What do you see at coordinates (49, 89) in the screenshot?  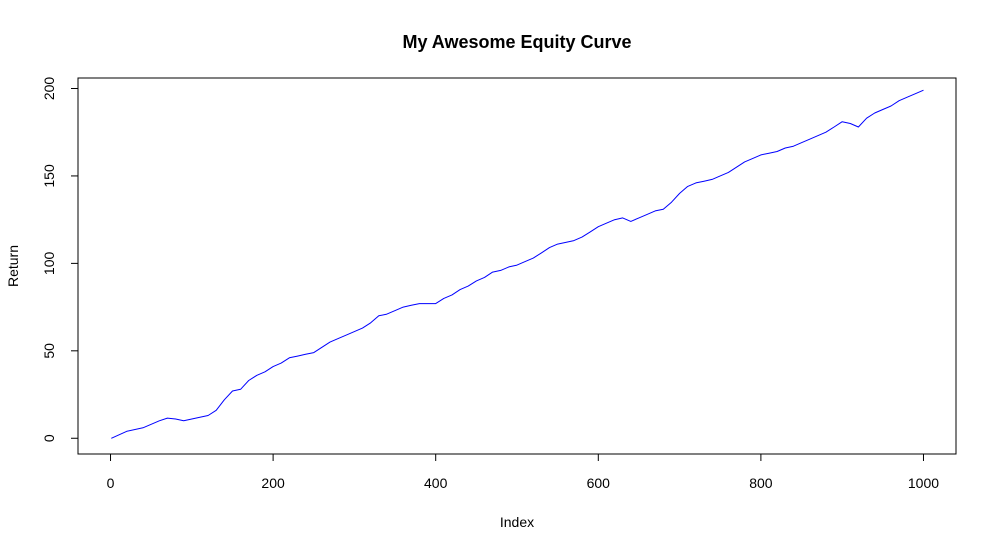 I see `y-tick-label: 200` at bounding box center [49, 89].